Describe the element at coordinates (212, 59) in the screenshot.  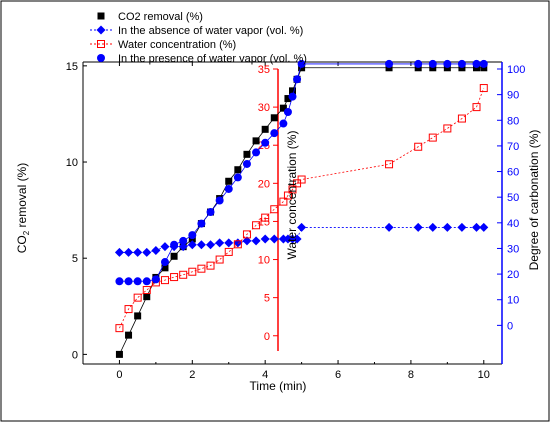
I see `legend-label: In the presence of water vapor (vol. %)` at that location.